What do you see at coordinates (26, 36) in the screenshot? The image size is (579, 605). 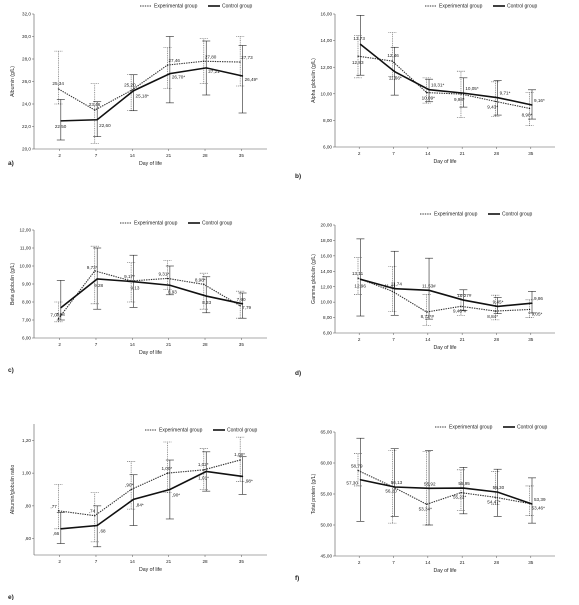 I see `y-tick-label: 30,0` at bounding box center [26, 36].